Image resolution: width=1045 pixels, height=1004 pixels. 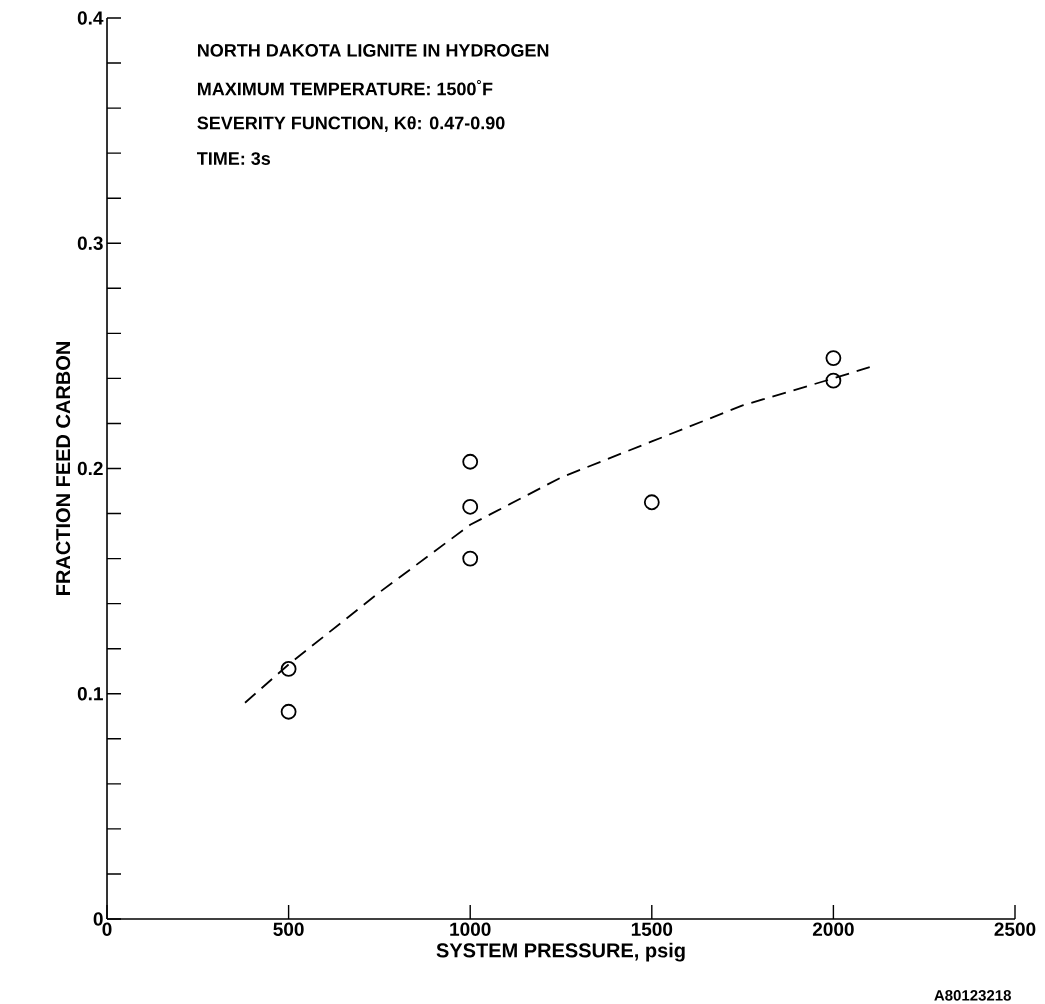 What do you see at coordinates (107, 929) in the screenshot?
I see `x-tick-label: 0` at bounding box center [107, 929].